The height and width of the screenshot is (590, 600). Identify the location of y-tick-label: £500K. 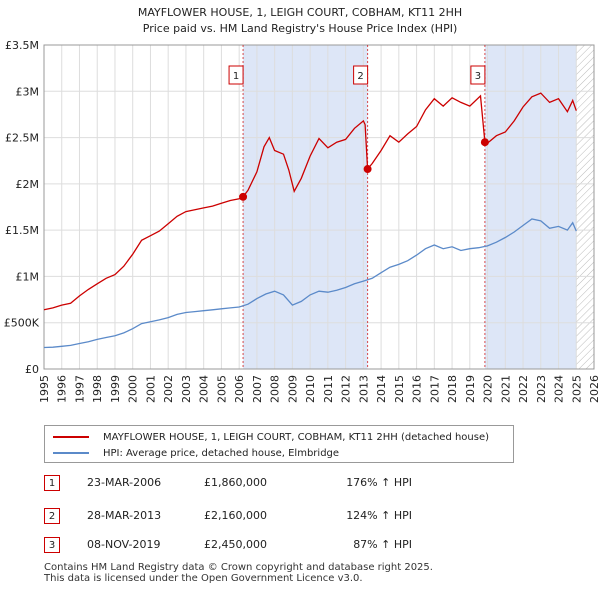
(22, 323).